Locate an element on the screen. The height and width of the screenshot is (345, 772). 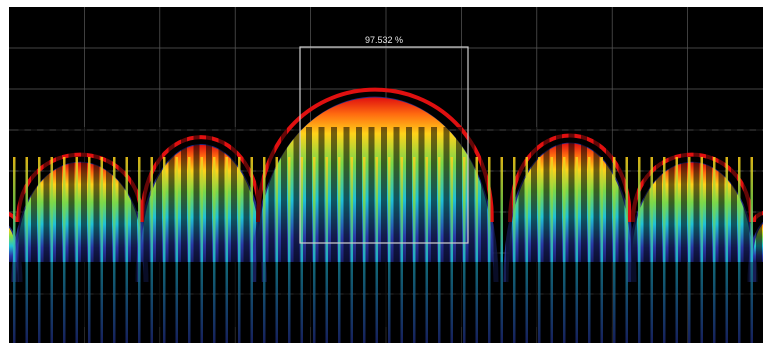
trace-peak-rim is located at coordinates (757, 217).